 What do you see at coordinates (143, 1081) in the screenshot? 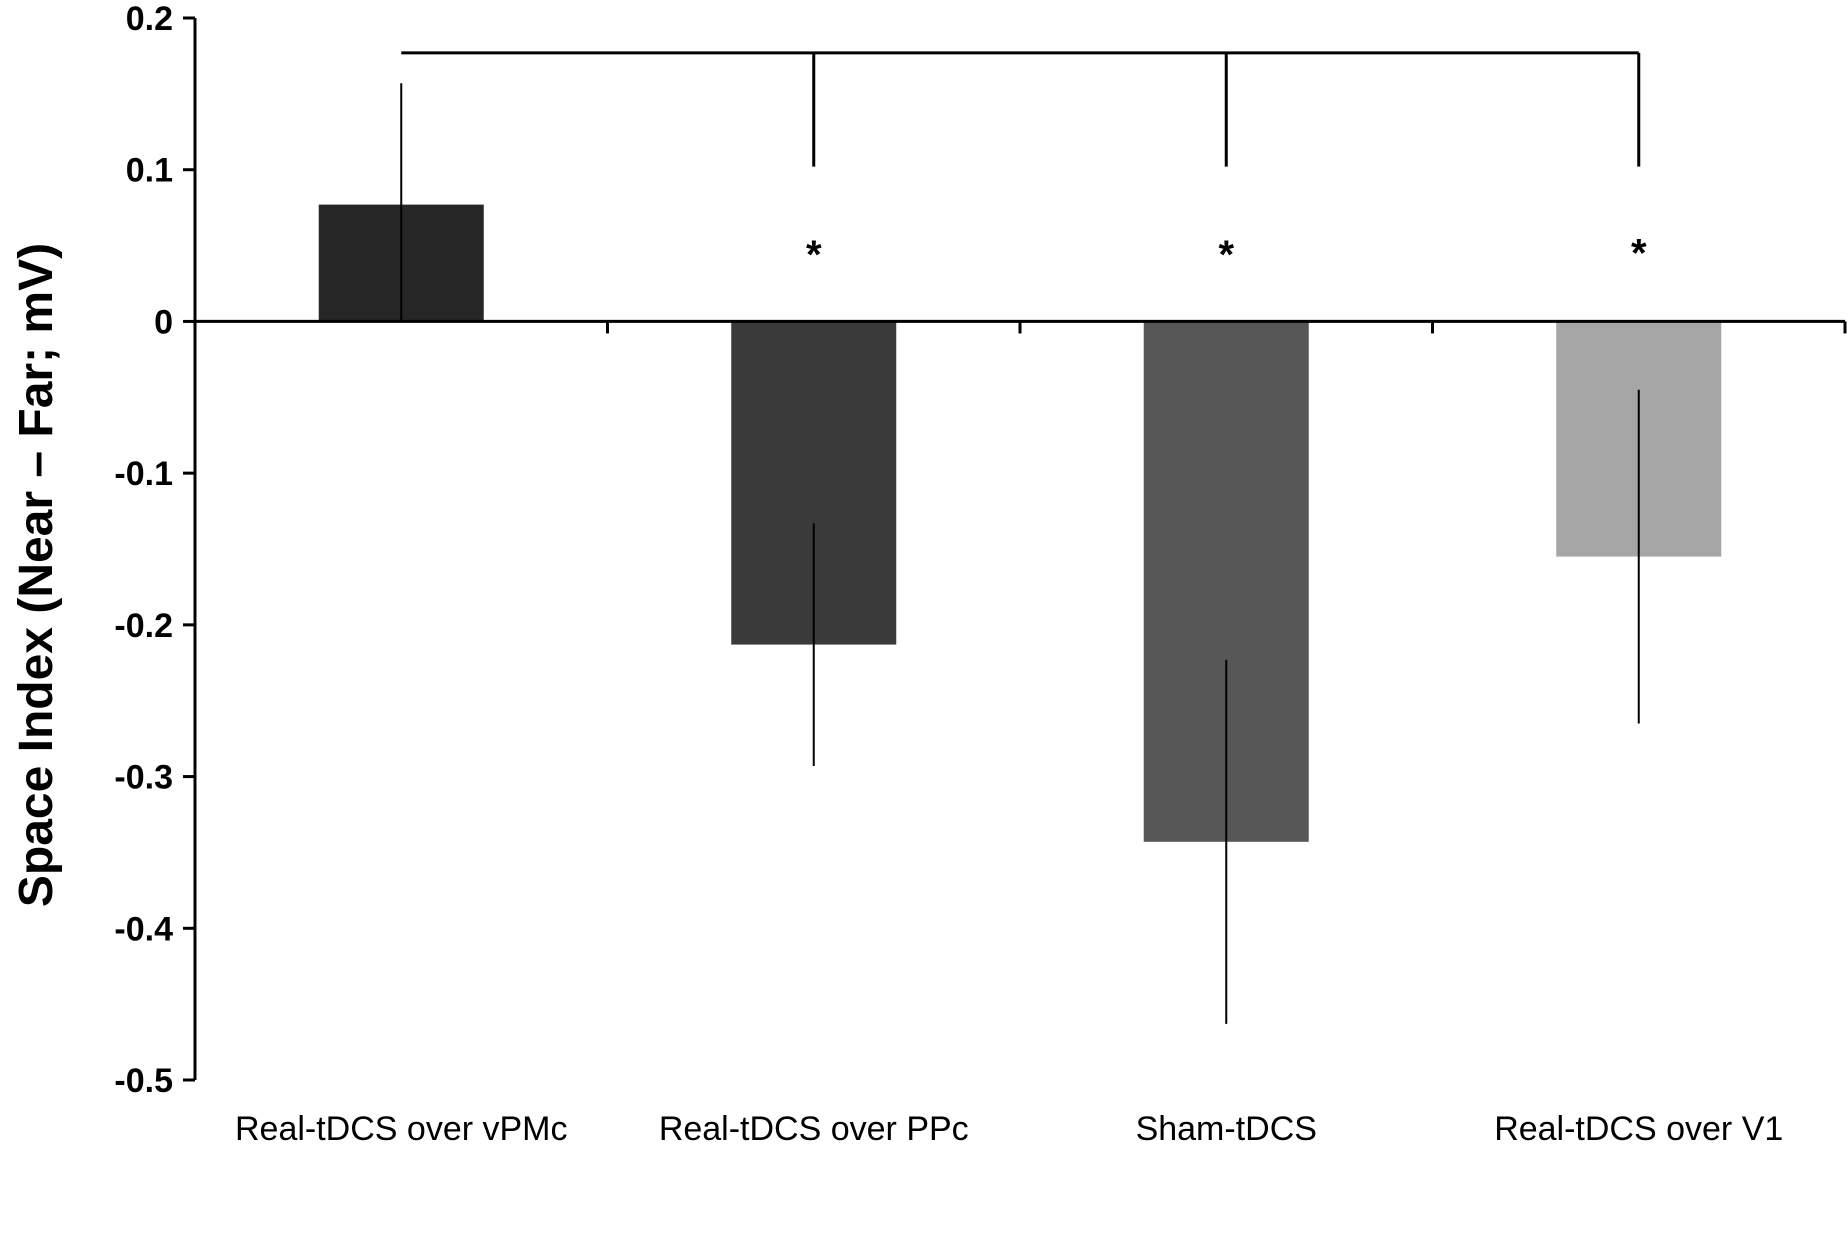
I see `y-tick-label: -0.5` at bounding box center [143, 1081].